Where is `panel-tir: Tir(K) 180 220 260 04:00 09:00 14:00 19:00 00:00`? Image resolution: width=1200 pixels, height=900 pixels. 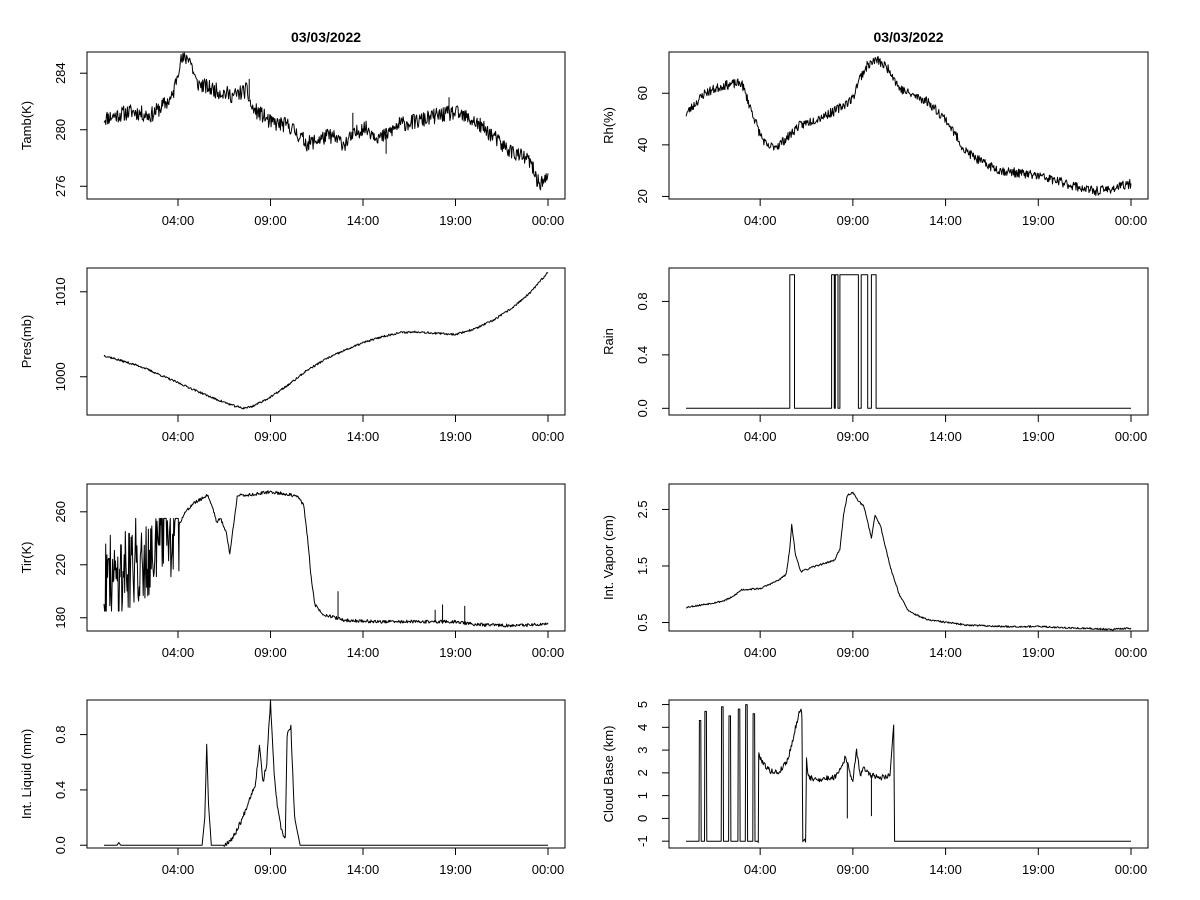 panel-tir: Tir(K) 180 220 260 04:00 09:00 14:00 19:00 00:00 is located at coordinates (292, 571).